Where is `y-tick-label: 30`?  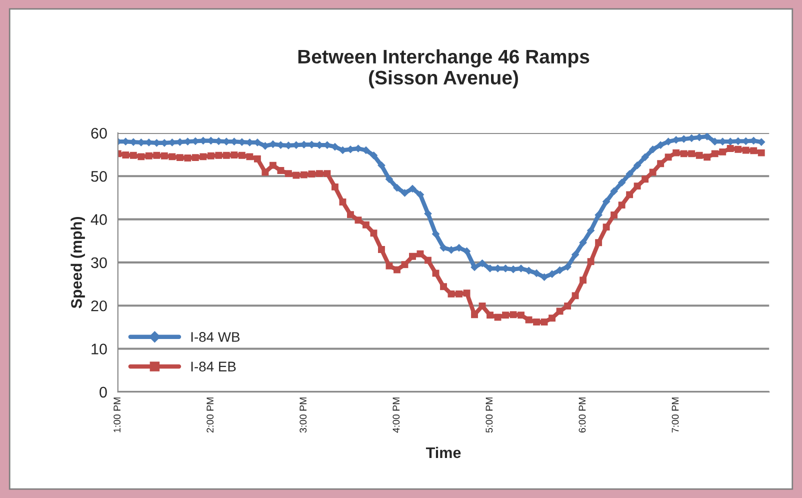
y-tick-label: 30 is located at coordinates (99, 262).